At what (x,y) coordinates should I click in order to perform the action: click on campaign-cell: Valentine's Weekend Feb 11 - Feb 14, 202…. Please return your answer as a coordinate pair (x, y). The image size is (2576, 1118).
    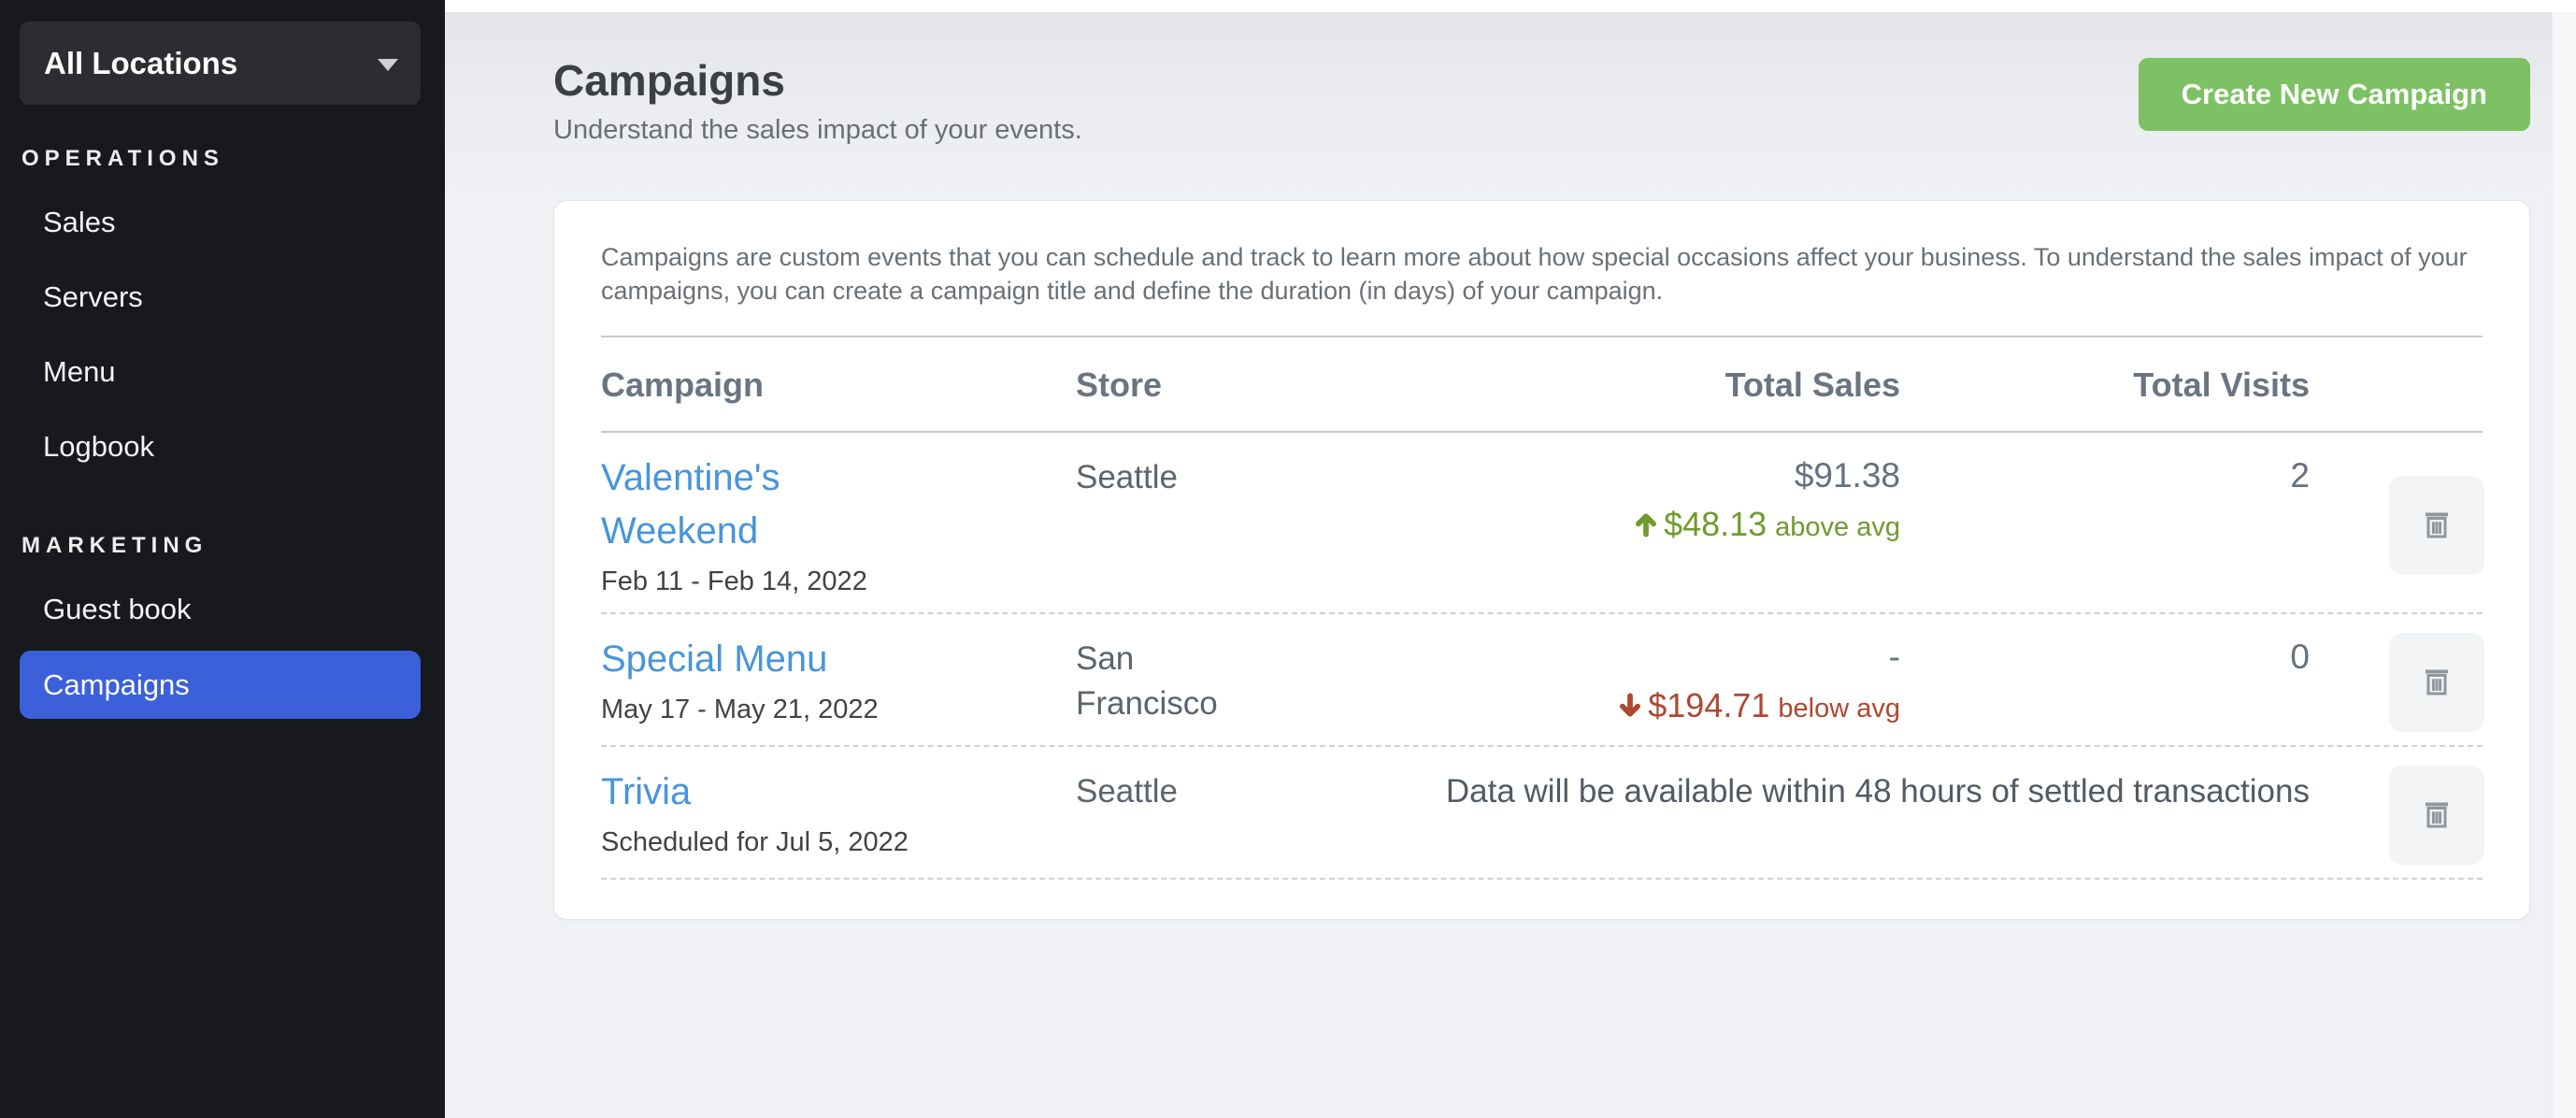
    Looking at the image, I should click on (838, 525).